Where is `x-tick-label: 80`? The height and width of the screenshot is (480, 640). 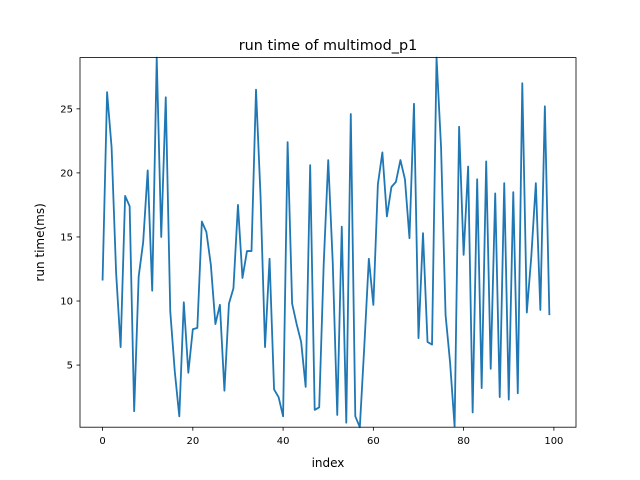
x-tick-label: 80 is located at coordinates (463, 441).